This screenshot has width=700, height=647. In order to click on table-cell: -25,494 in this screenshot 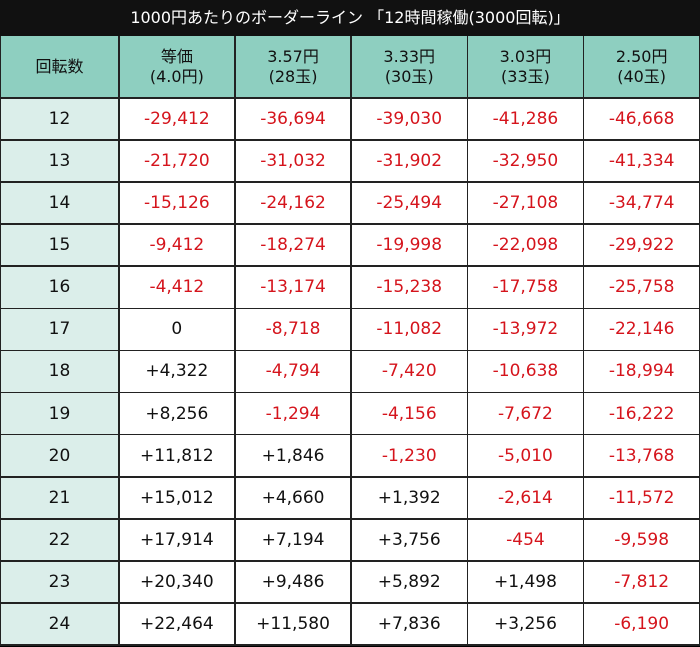, I will do `click(409, 203)`.